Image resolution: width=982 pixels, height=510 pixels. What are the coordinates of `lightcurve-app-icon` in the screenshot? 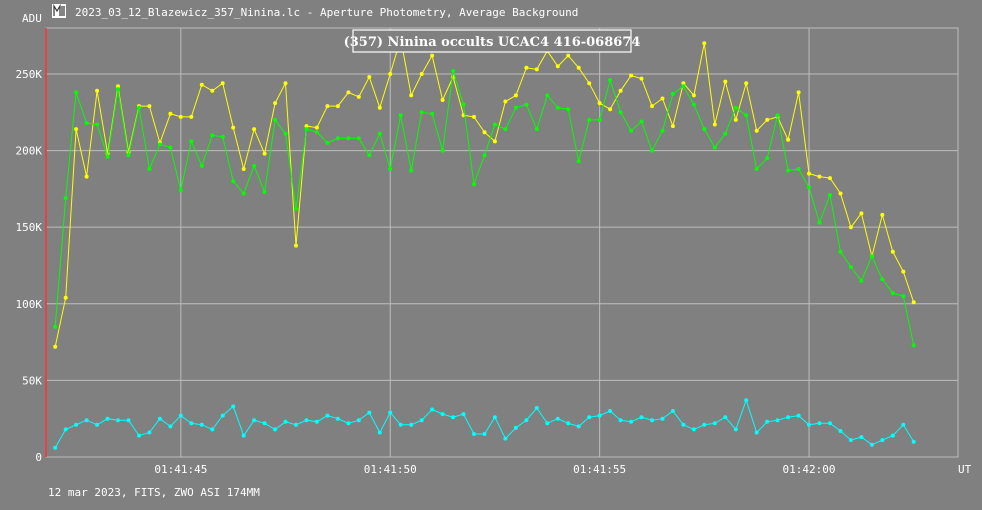 It's located at (59, 10).